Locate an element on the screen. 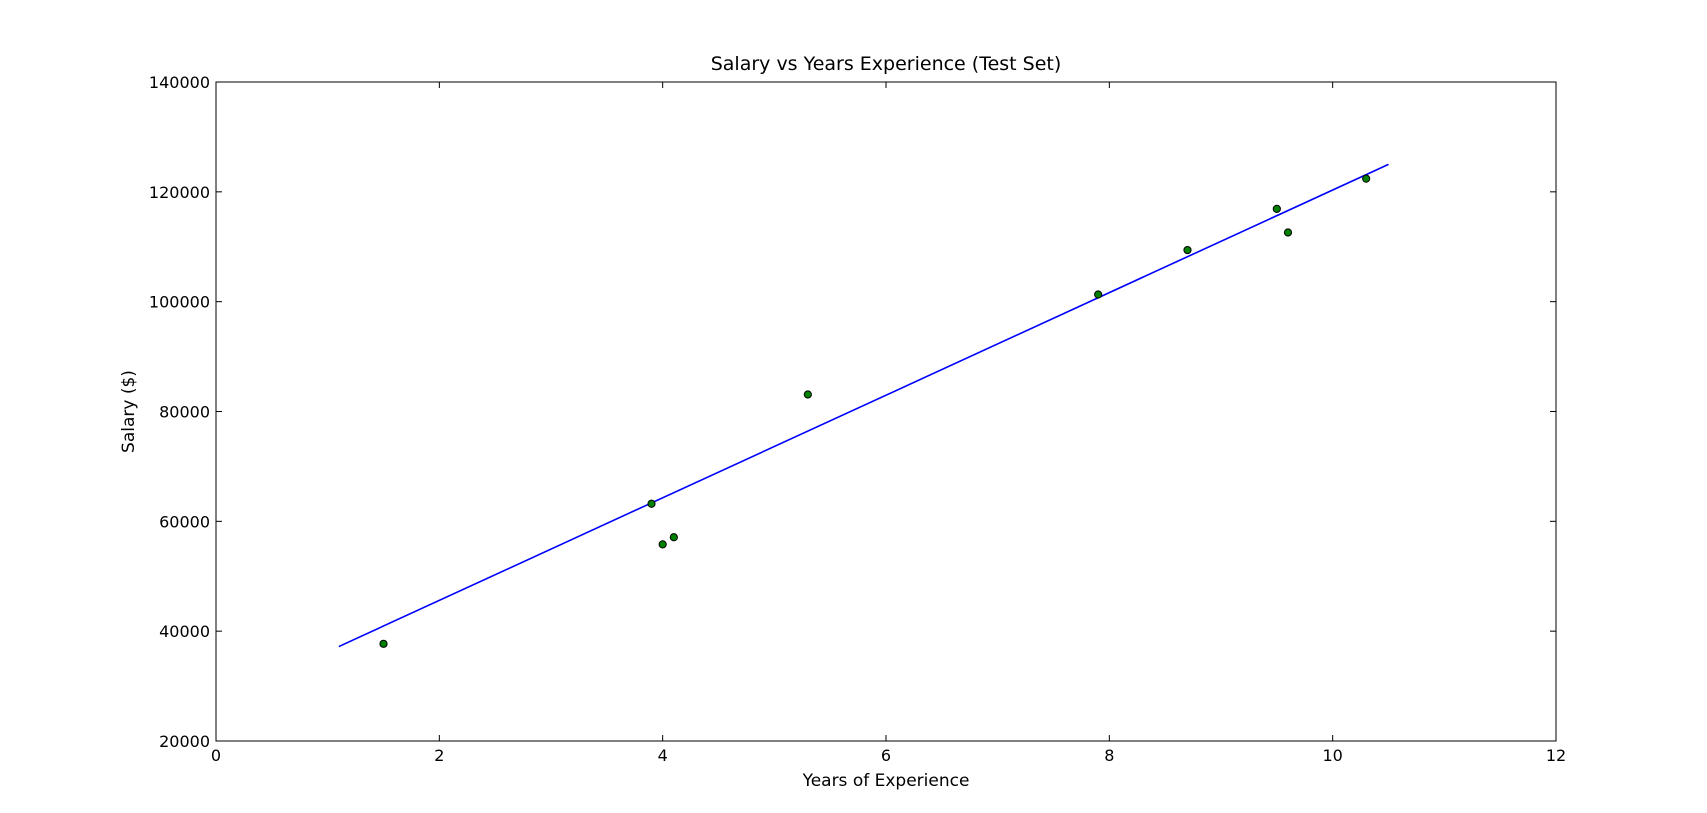 The height and width of the screenshot is (813, 1707). x-tick-label: 0 is located at coordinates (216, 755).